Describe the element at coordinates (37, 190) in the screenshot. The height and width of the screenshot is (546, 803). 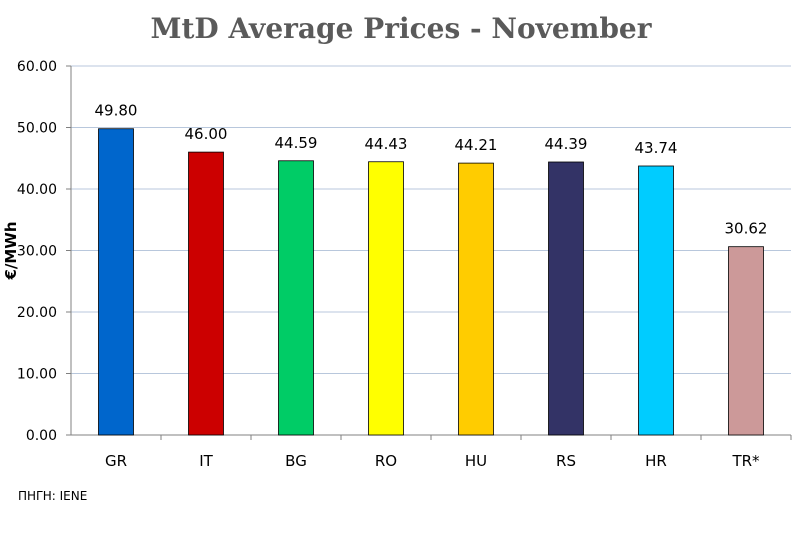
I see `y-tick-label: 40.00` at that location.